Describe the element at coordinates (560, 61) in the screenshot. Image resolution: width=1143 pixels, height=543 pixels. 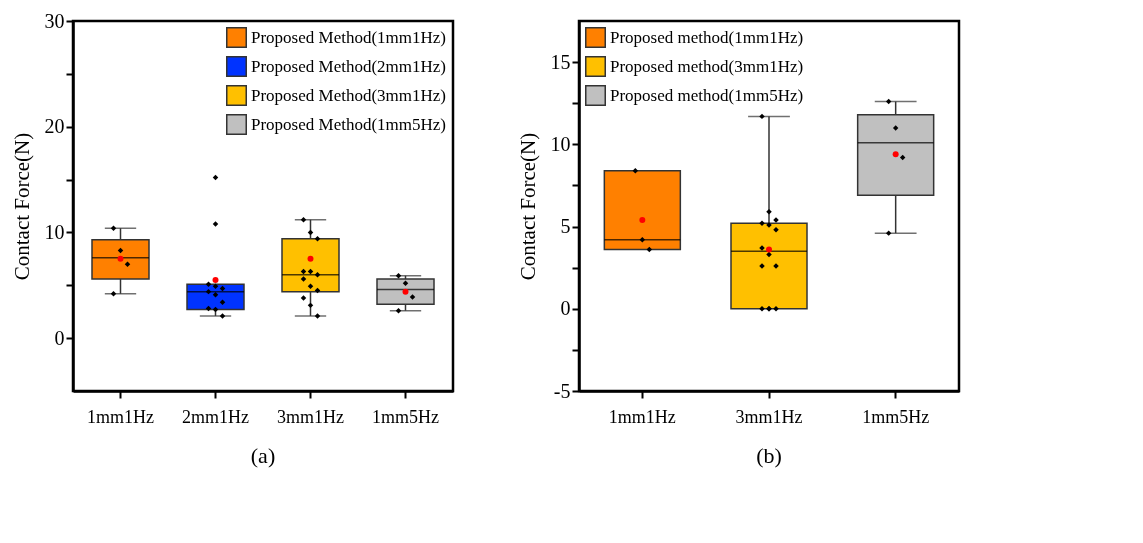
I see `y-tick-label: 15` at that location.